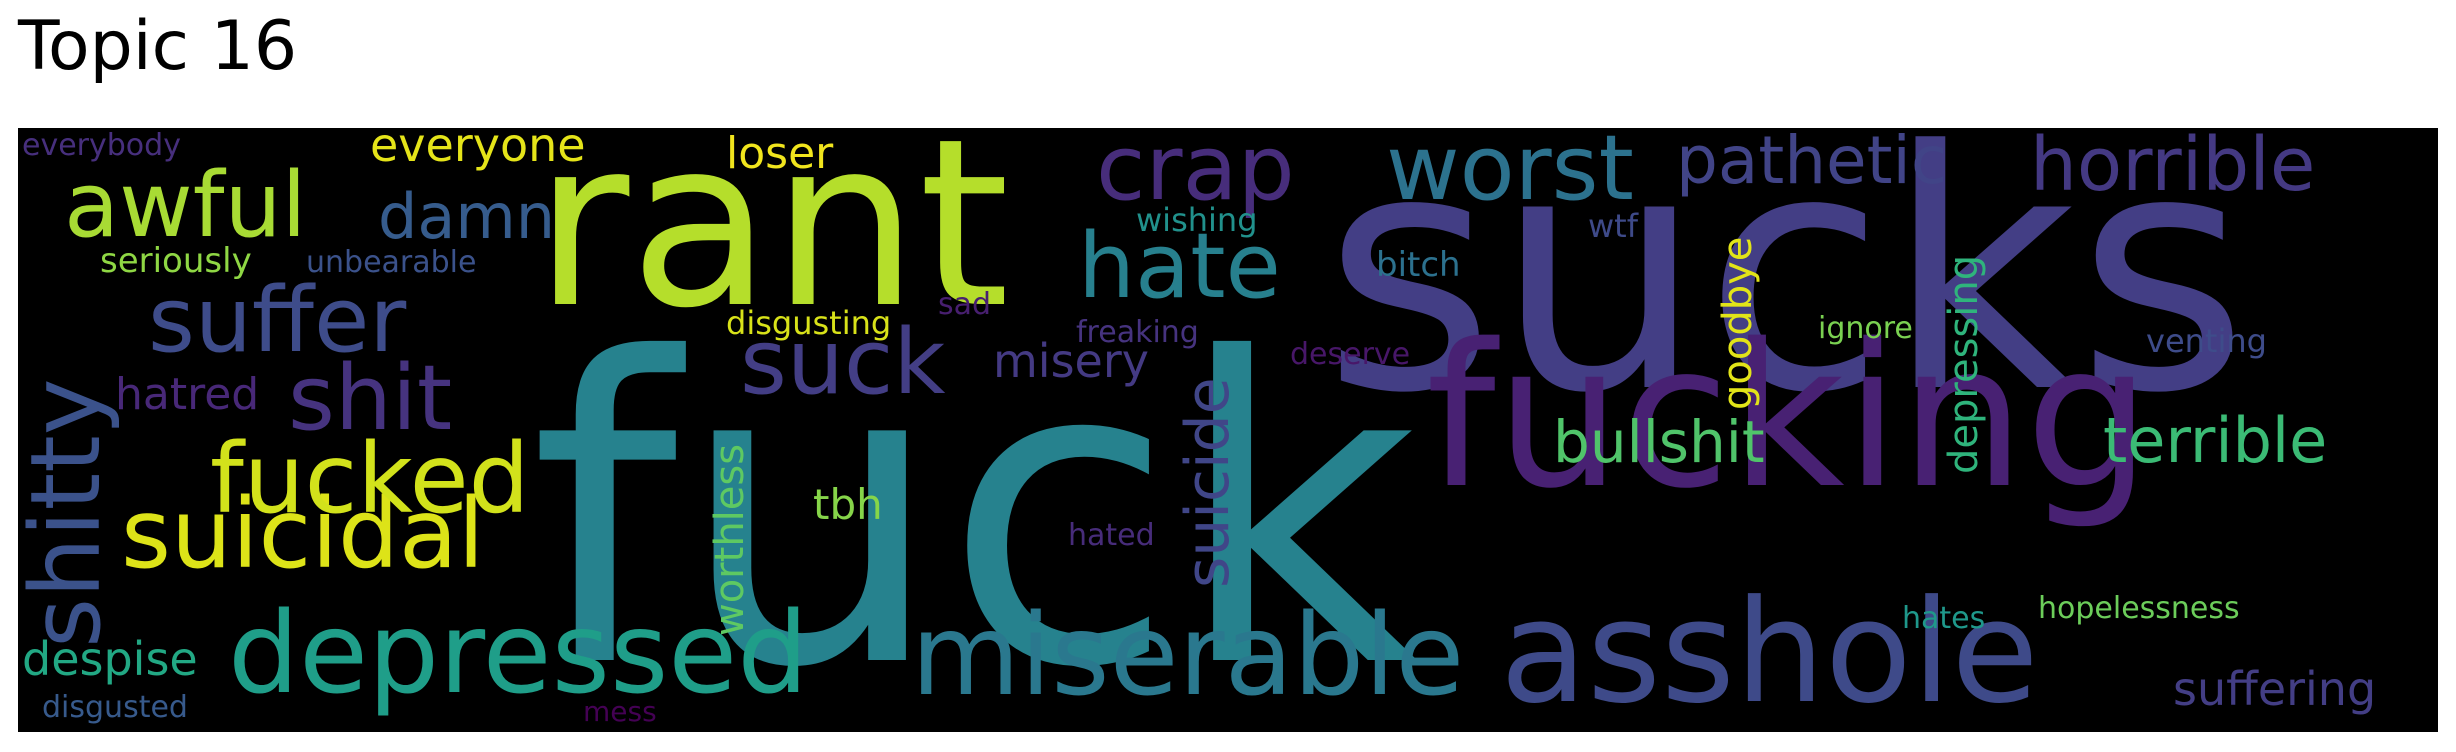  Describe the element at coordinates (2275, 689) in the screenshot. I see `word-suffering: suffering` at that location.